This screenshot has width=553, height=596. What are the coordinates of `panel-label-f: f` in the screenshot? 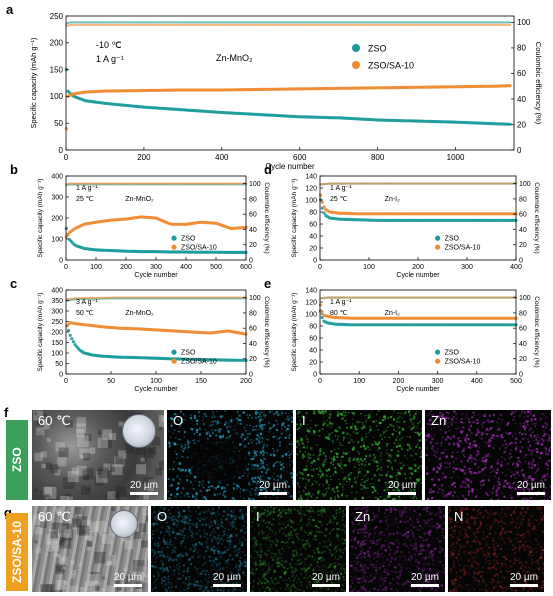 It's located at (6, 412).